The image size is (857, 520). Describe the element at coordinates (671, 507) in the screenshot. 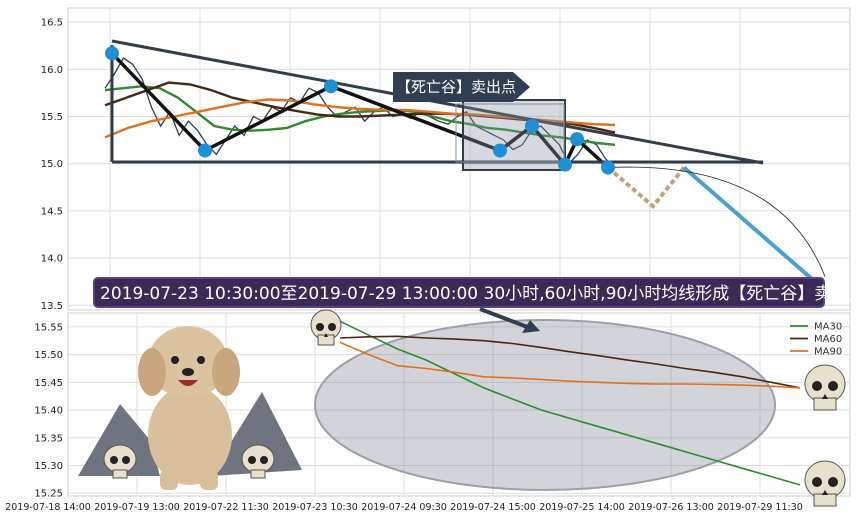

I see `x-tick-label: 2019-07-26 13:00` at that location.